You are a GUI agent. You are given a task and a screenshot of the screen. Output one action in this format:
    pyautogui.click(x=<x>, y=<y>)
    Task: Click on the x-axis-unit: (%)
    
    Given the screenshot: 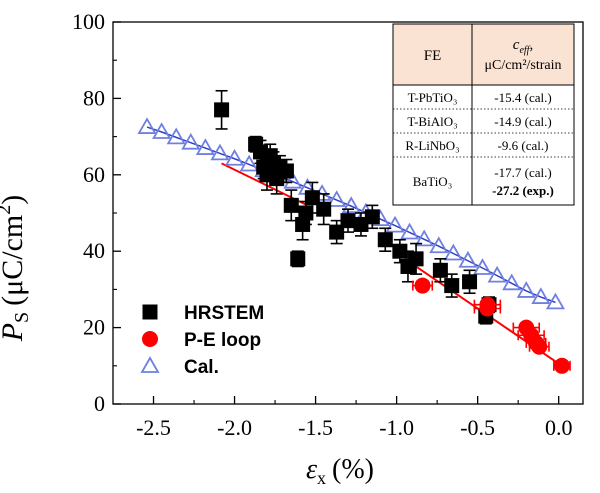 What is the action you would take?
    pyautogui.click(x=353, y=469)
    